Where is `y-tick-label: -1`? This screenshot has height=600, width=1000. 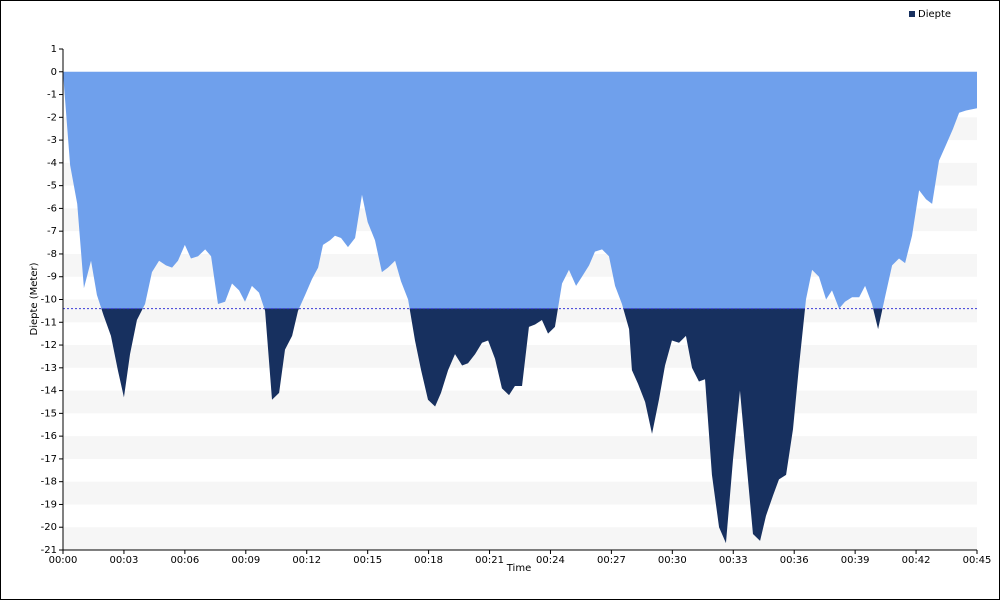 y-tick-label: -1 is located at coordinates (52, 95).